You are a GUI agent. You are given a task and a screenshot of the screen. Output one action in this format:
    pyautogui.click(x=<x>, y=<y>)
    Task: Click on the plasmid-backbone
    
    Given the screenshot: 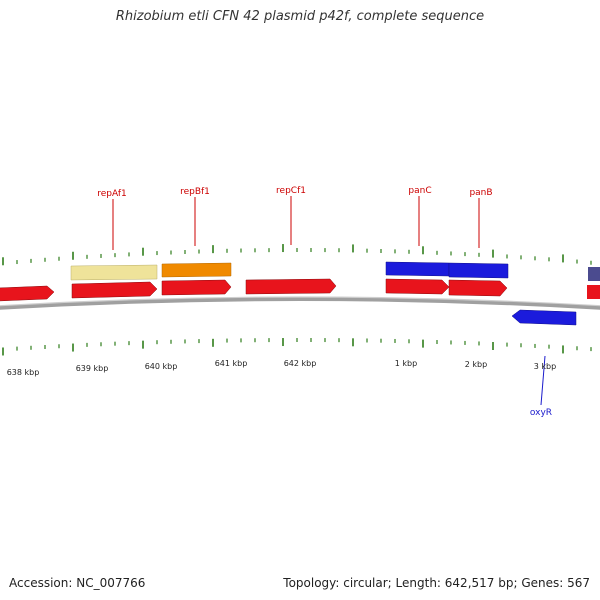 What is the action you would take?
    pyautogui.click(x=300, y=303)
    